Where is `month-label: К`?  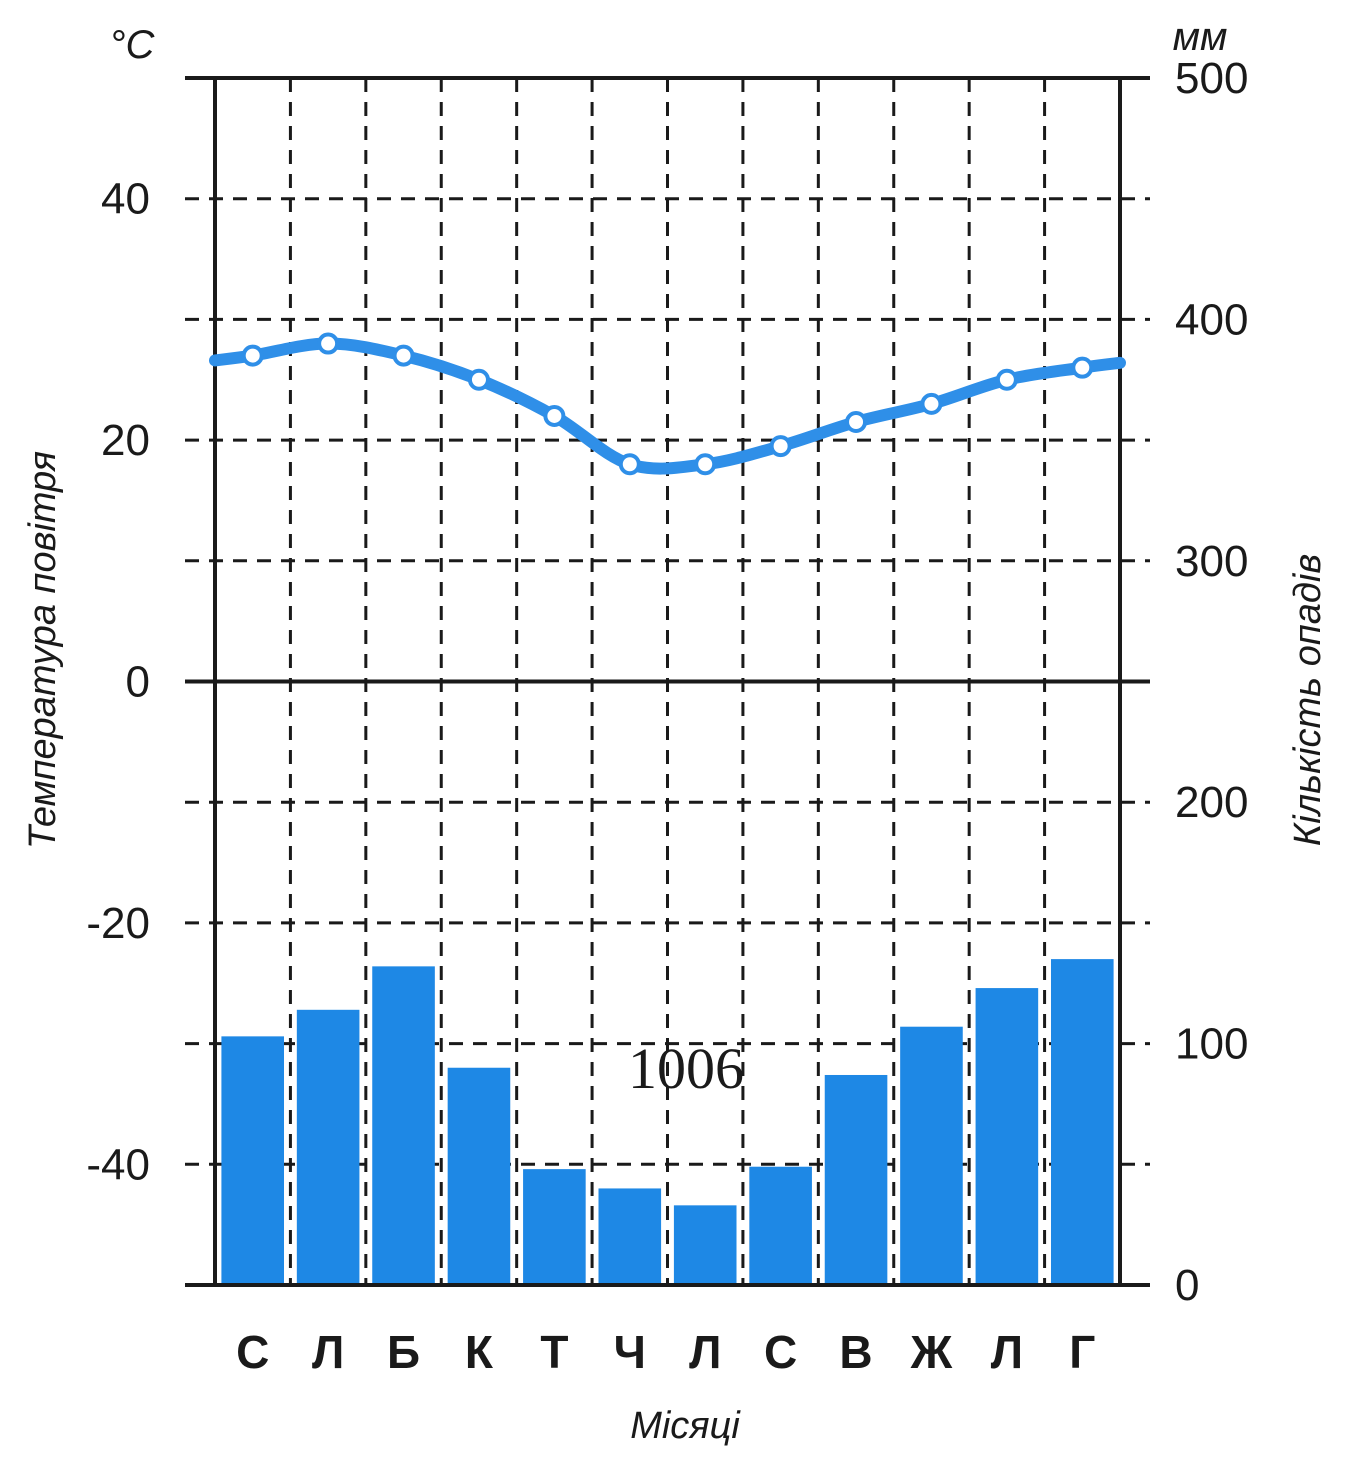 month-label: К is located at coordinates (479, 1352).